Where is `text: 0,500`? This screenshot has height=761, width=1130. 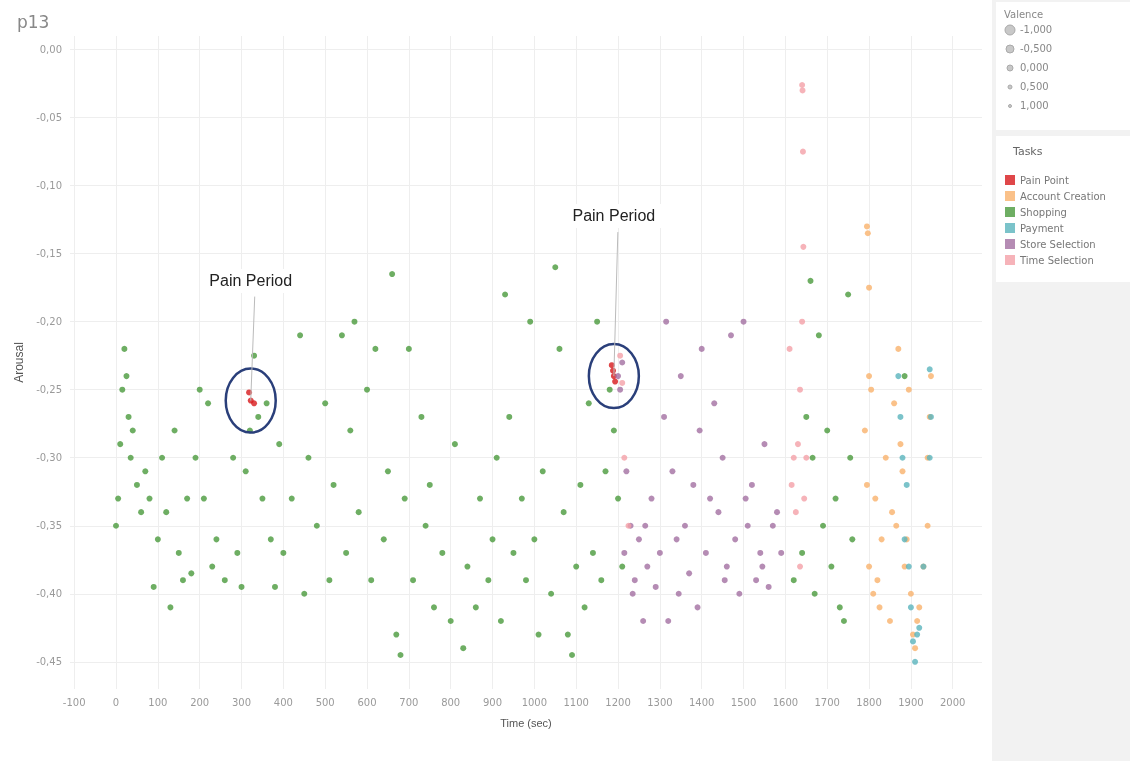 text: 0,500 is located at coordinates (1034, 86).